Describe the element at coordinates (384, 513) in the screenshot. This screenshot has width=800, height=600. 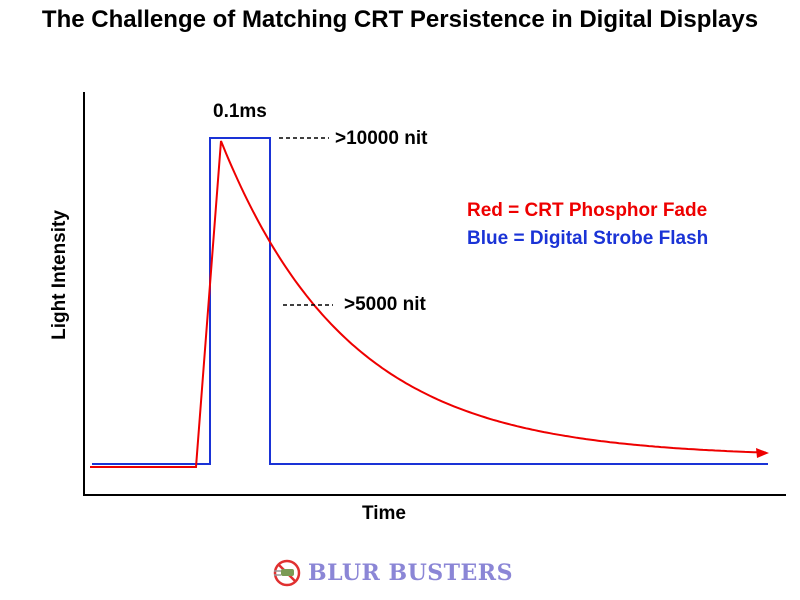
I see `x-axis-label: Time` at that location.